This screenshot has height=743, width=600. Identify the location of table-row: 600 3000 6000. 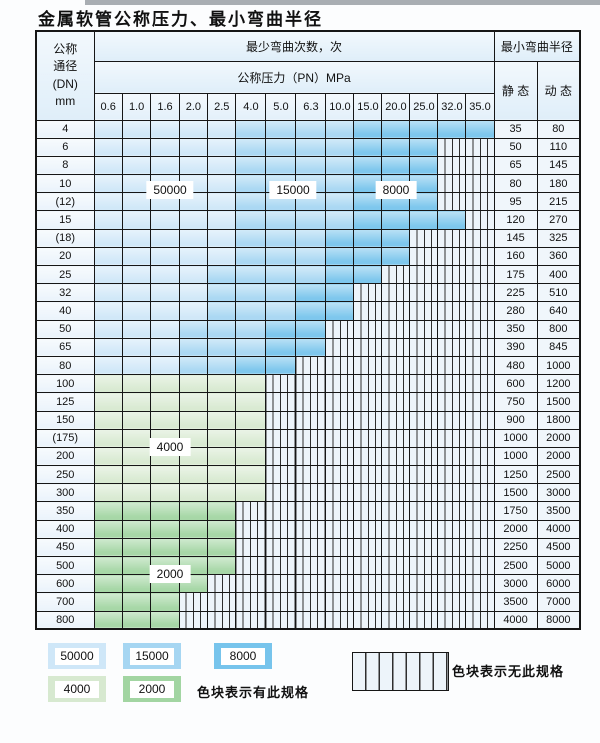
(308, 584).